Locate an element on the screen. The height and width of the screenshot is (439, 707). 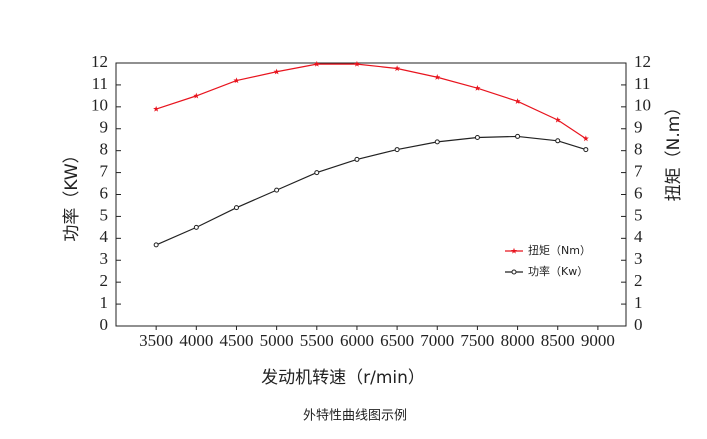
y-tick-label: 12 is located at coordinates (99, 61).